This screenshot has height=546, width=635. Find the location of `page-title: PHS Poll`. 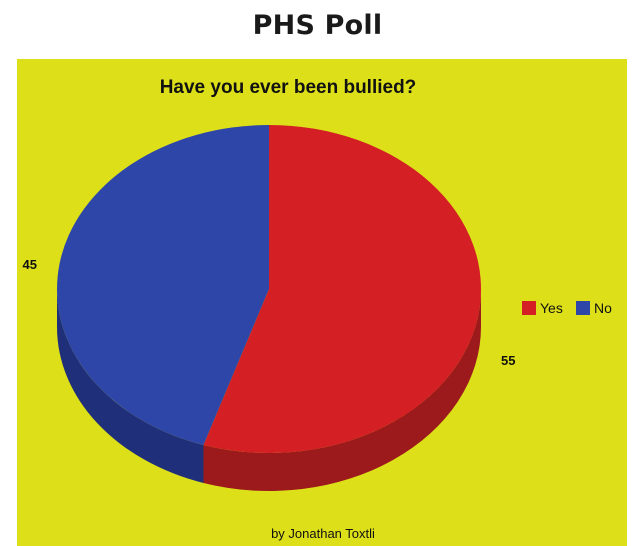

page-title: PHS Poll is located at coordinates (317, 25).